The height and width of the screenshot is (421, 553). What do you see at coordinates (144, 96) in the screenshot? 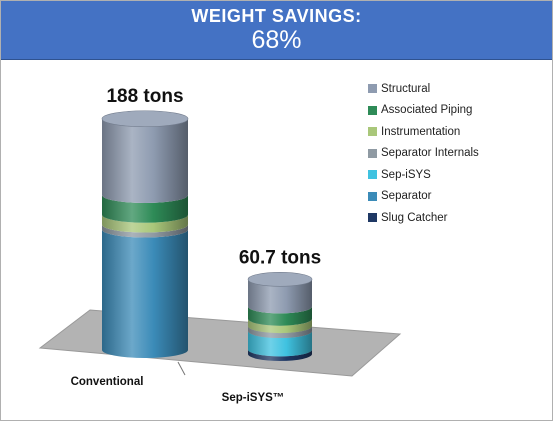
I see `total-label-conventional: 188 tons` at bounding box center [144, 96].